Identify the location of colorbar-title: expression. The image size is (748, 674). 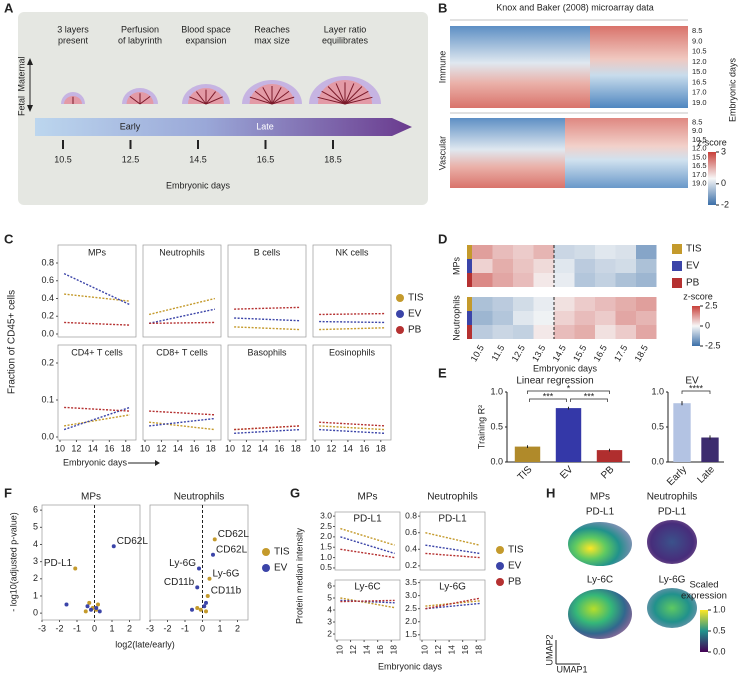
(704, 596).